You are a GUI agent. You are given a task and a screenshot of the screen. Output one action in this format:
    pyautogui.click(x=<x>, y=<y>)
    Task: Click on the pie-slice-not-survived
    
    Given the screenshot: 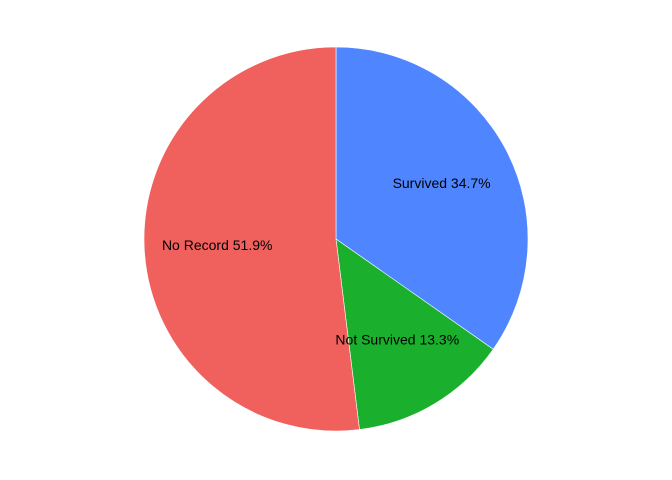 What is the action you would take?
    pyautogui.click(x=414, y=334)
    